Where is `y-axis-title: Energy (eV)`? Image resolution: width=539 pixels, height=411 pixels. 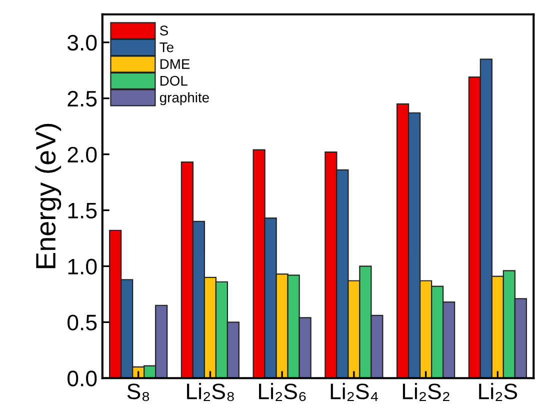 y-axis-title: Energy (eV) is located at coordinates (48, 196).